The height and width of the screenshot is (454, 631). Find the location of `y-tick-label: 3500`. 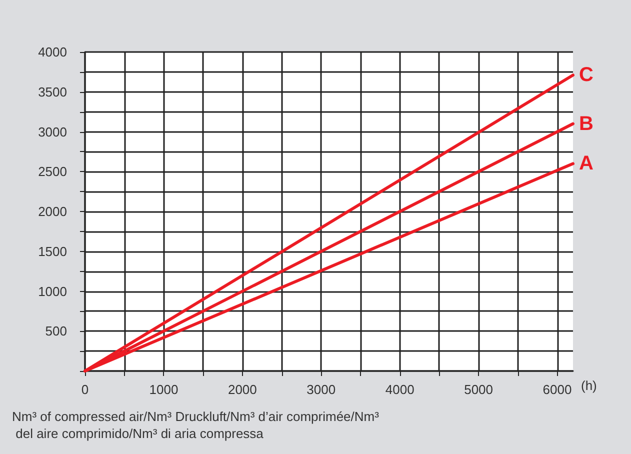

y-tick-label: 3500 is located at coordinates (52, 92).